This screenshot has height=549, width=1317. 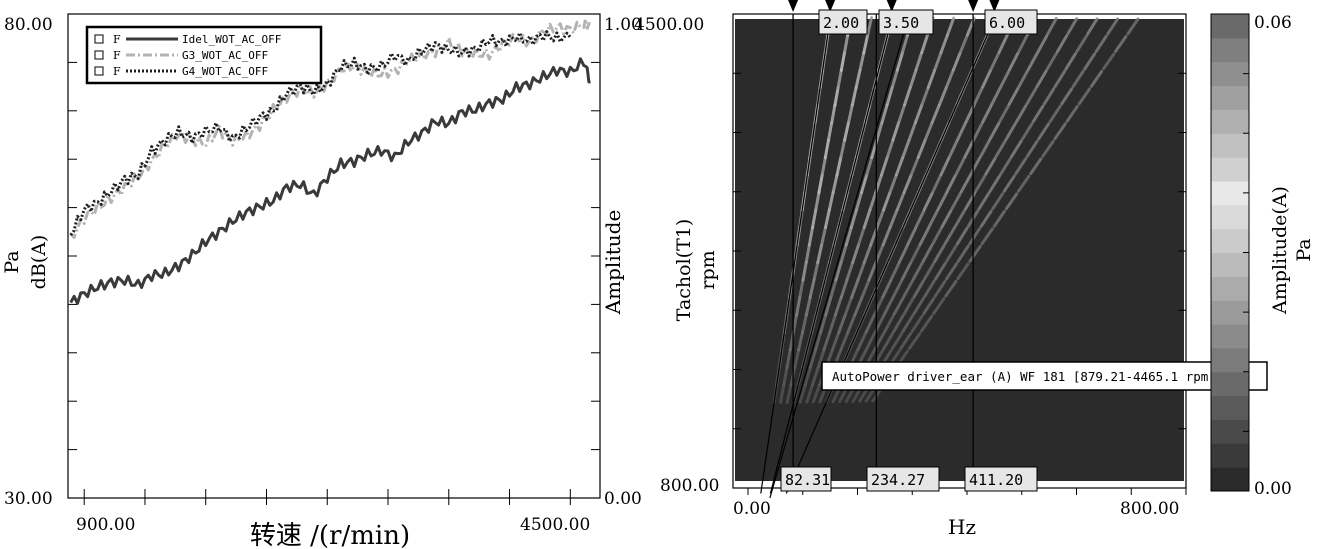 I want to click on order-line, so click(x=795, y=256).